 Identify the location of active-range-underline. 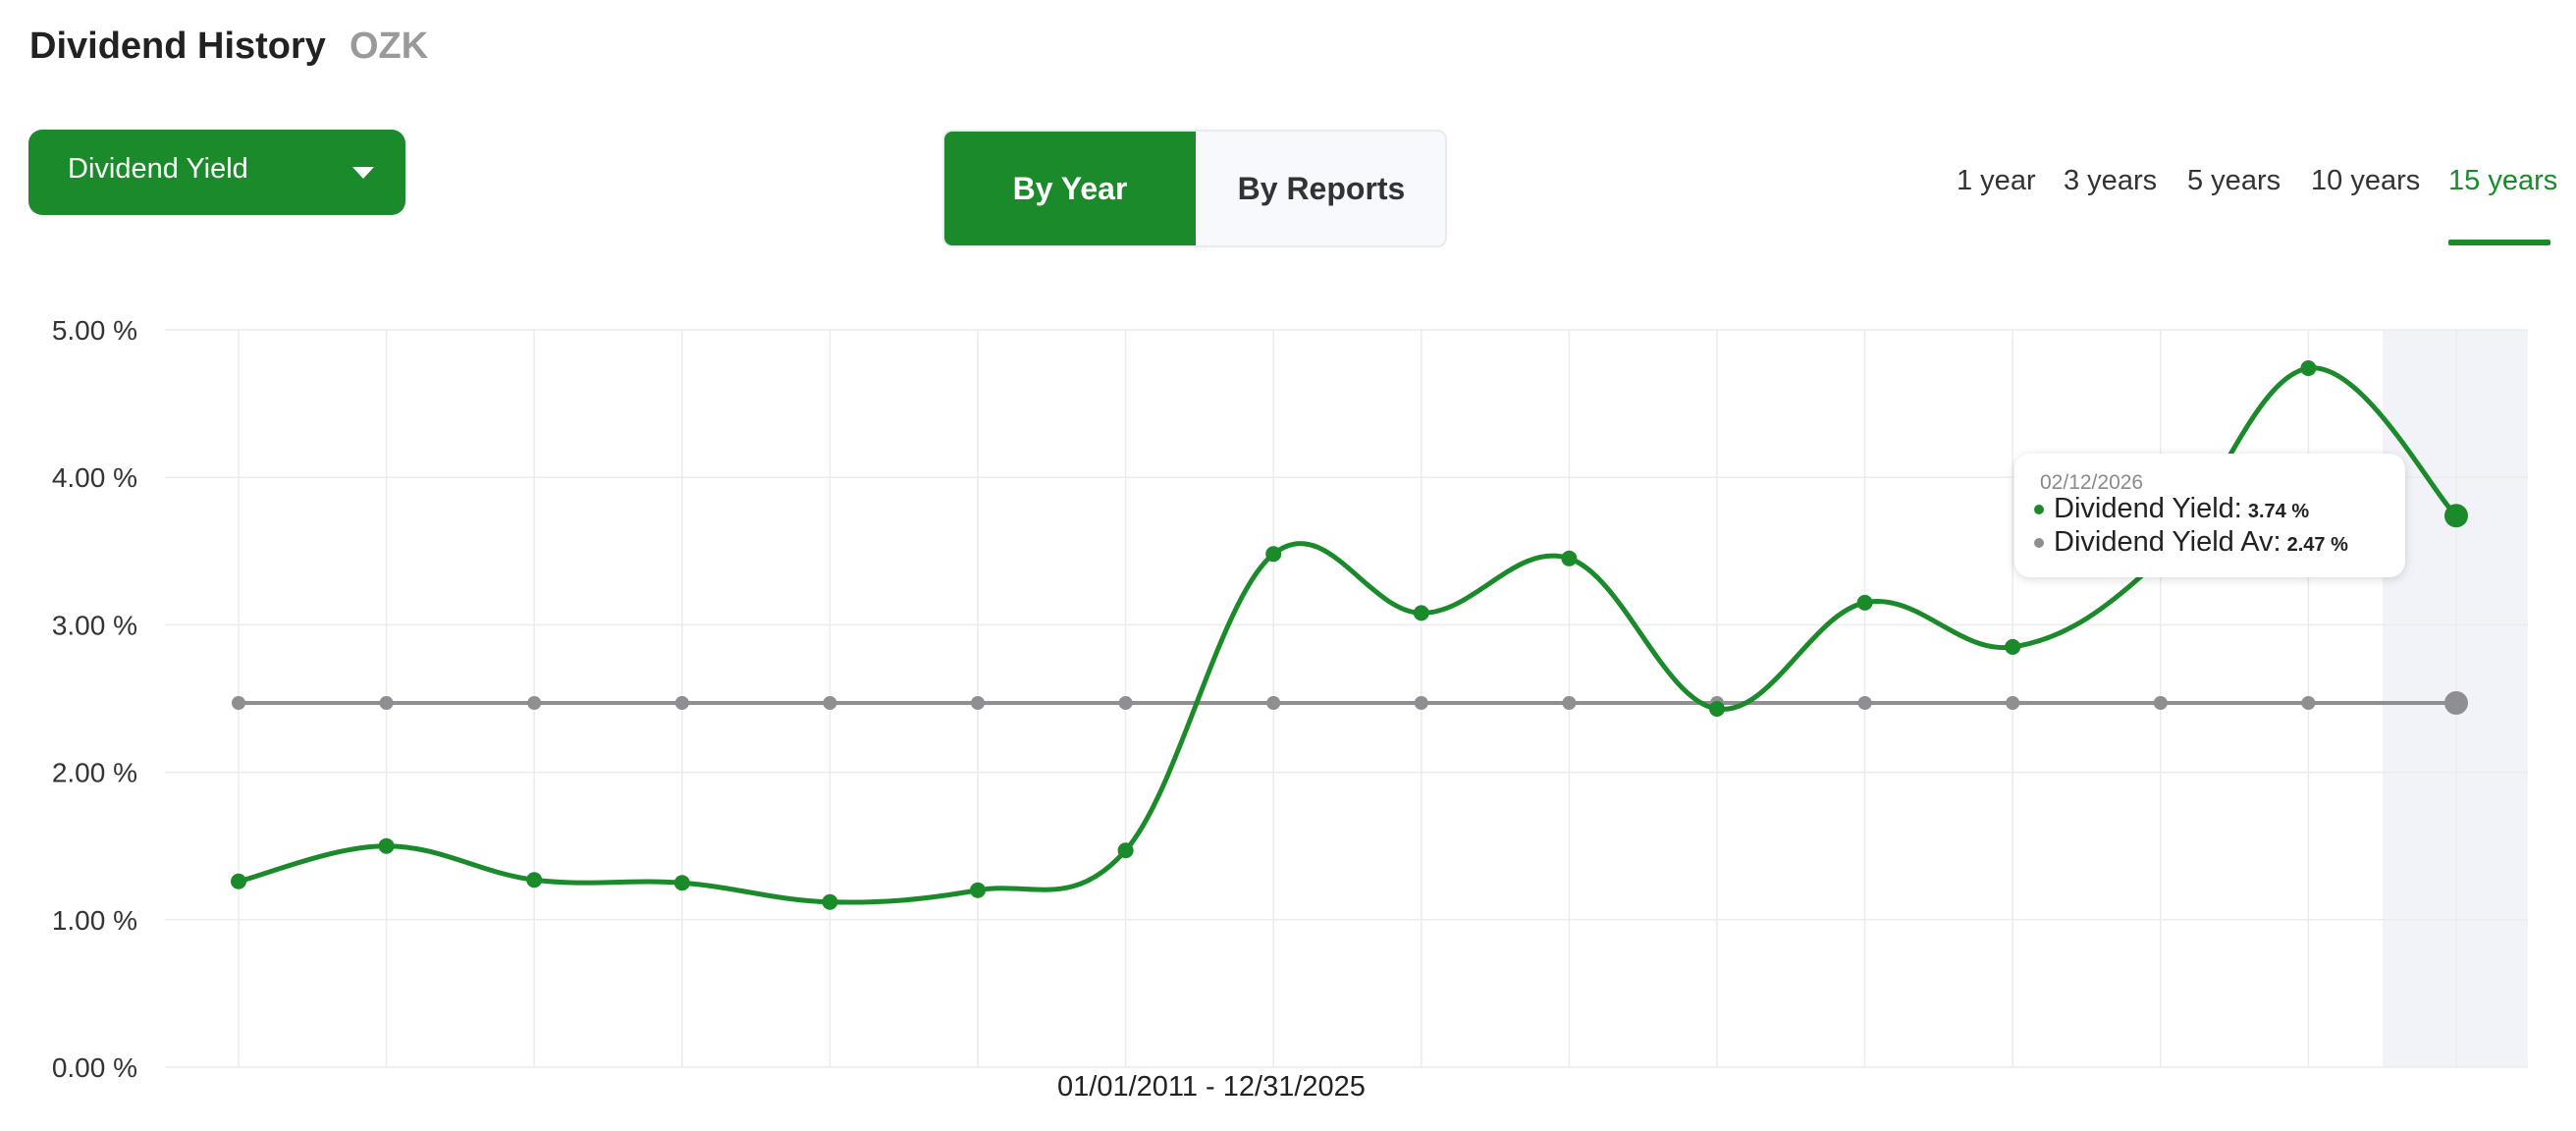
(2499, 242).